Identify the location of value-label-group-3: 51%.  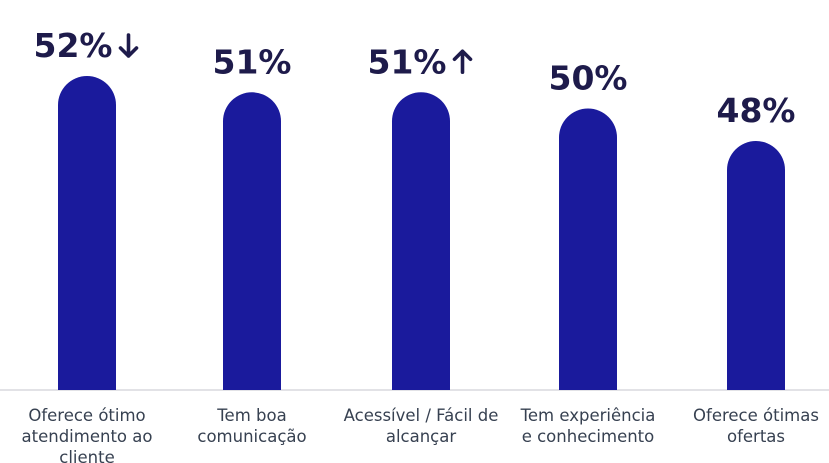
(420, 61).